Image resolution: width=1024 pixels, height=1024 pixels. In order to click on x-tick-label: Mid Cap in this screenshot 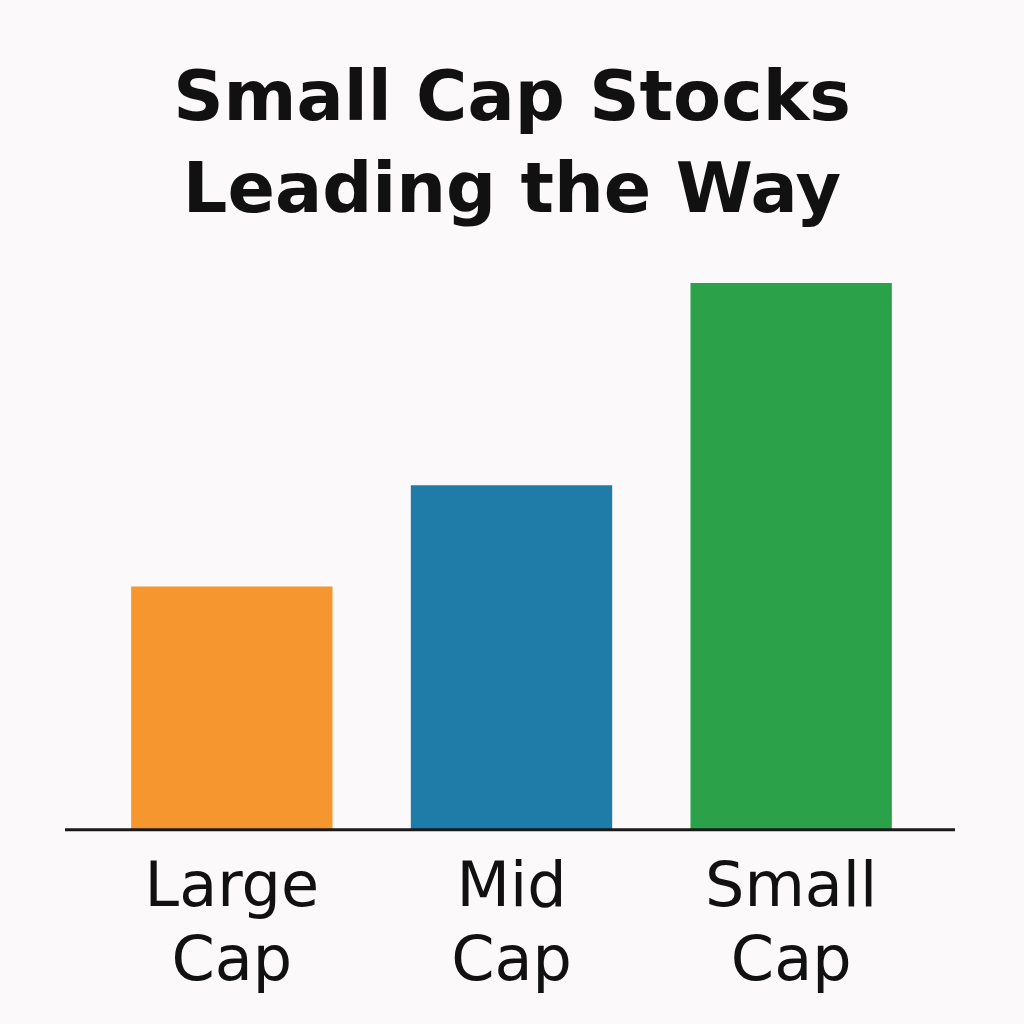, I will do `click(511, 921)`.